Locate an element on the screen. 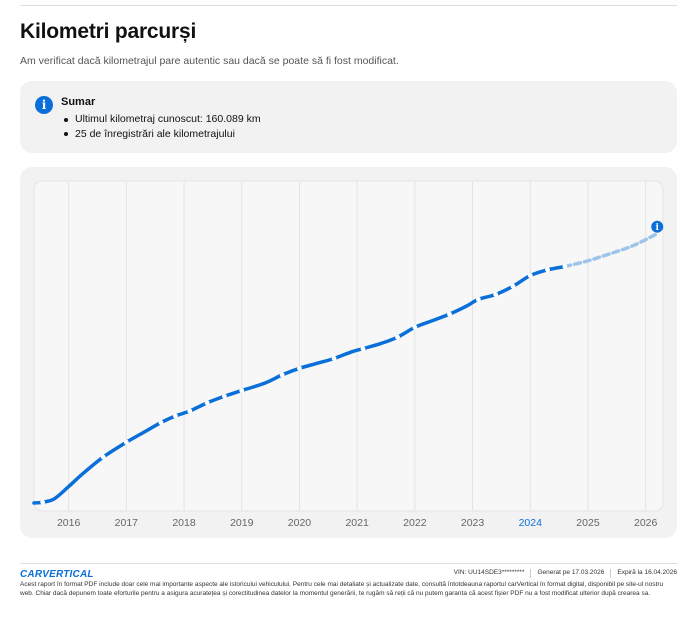 Image resolution: width=693 pixels, height=621 pixels. info-icon-glyph: i is located at coordinates (658, 228).